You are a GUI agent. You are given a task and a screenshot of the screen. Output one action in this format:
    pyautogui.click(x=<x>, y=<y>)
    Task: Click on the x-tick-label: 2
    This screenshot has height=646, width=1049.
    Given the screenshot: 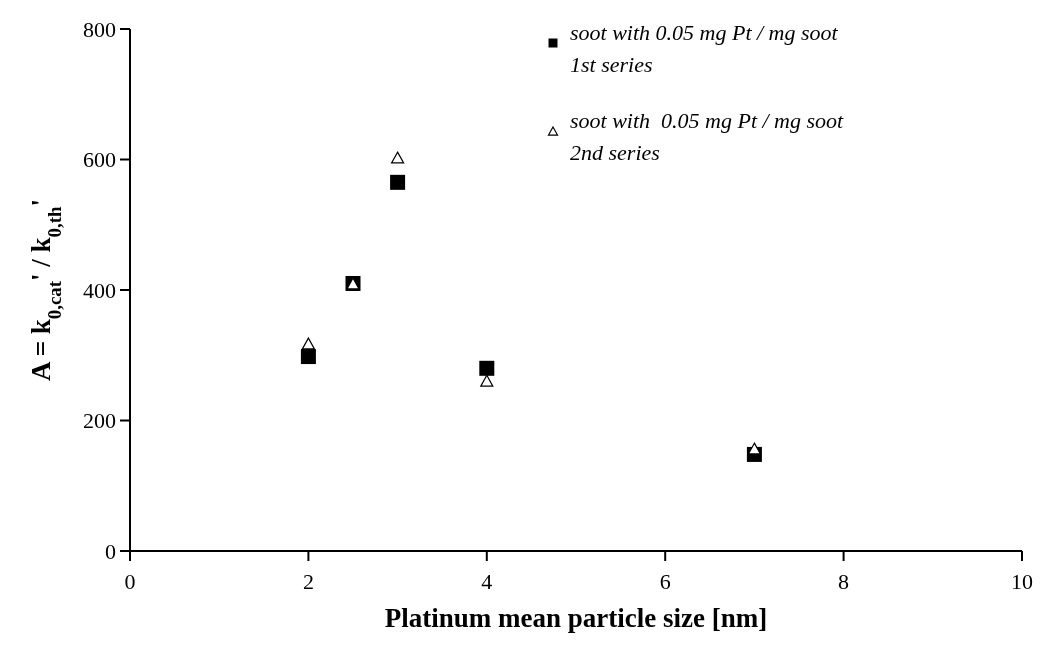 What is the action you would take?
    pyautogui.click(x=308, y=581)
    